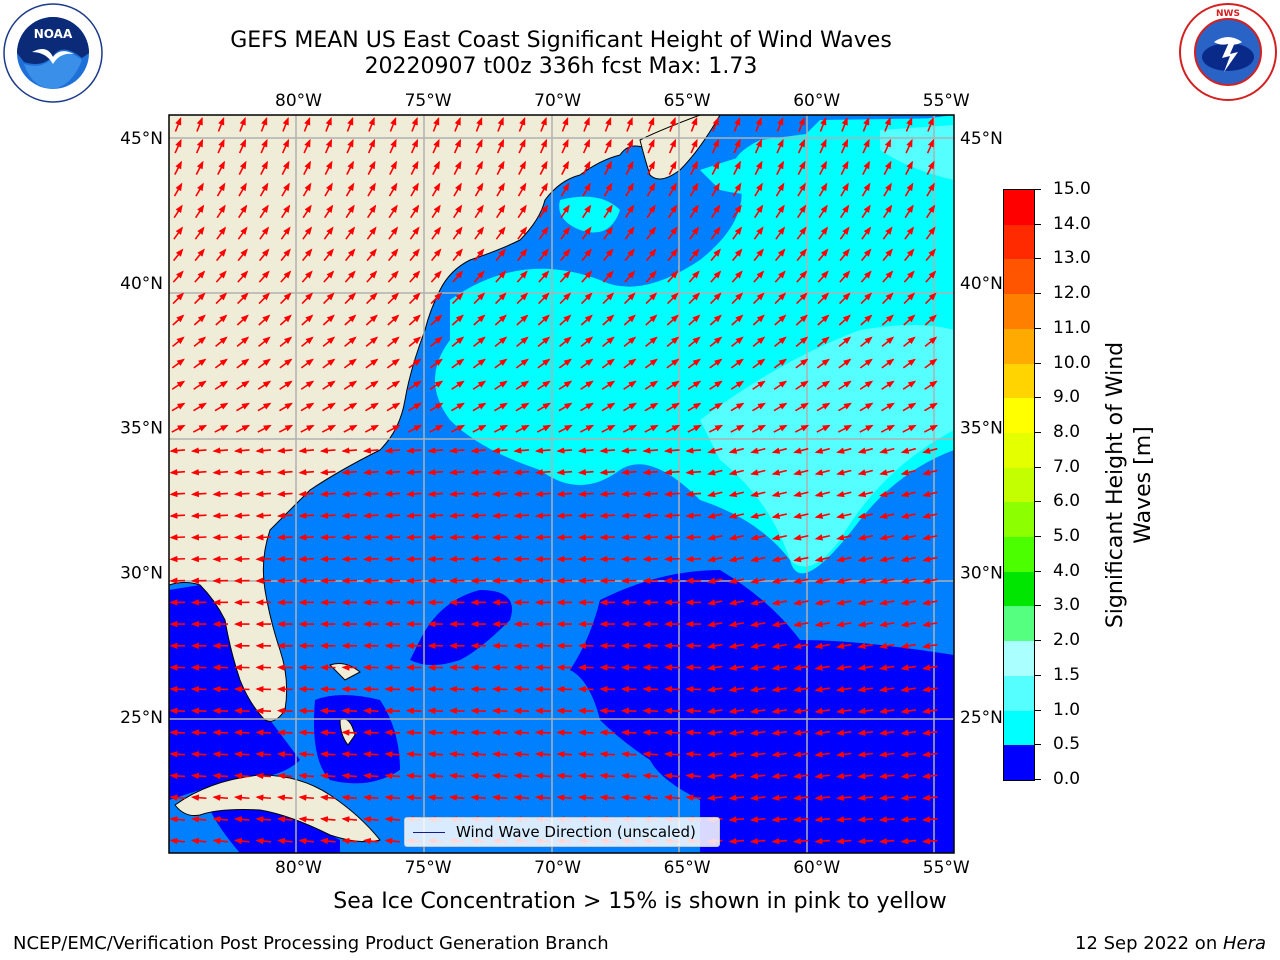 The image size is (1280, 960). Describe the element at coordinates (762, 711) in the screenshot. I see `wave-zone-blue-east` at that location.